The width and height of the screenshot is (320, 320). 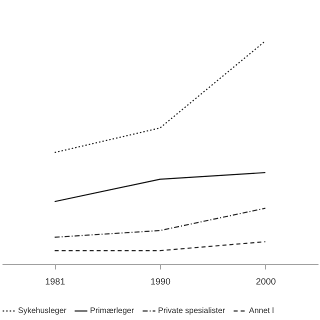 What do you see at coordinates (112, 310) in the screenshot?
I see `legend-label: Primærleger` at bounding box center [112, 310].